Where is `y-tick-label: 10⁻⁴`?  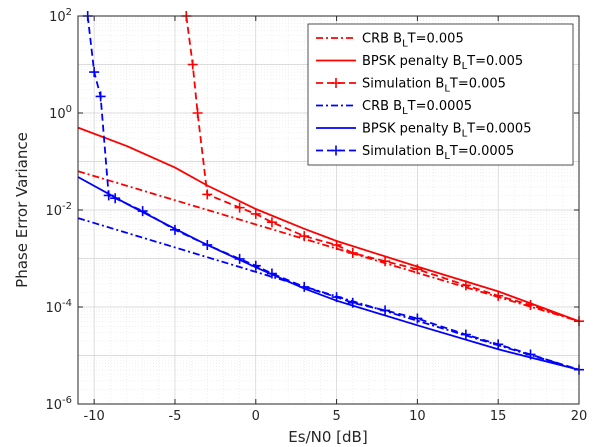 y-tick-label: 10⁻⁴ is located at coordinates (58, 307).